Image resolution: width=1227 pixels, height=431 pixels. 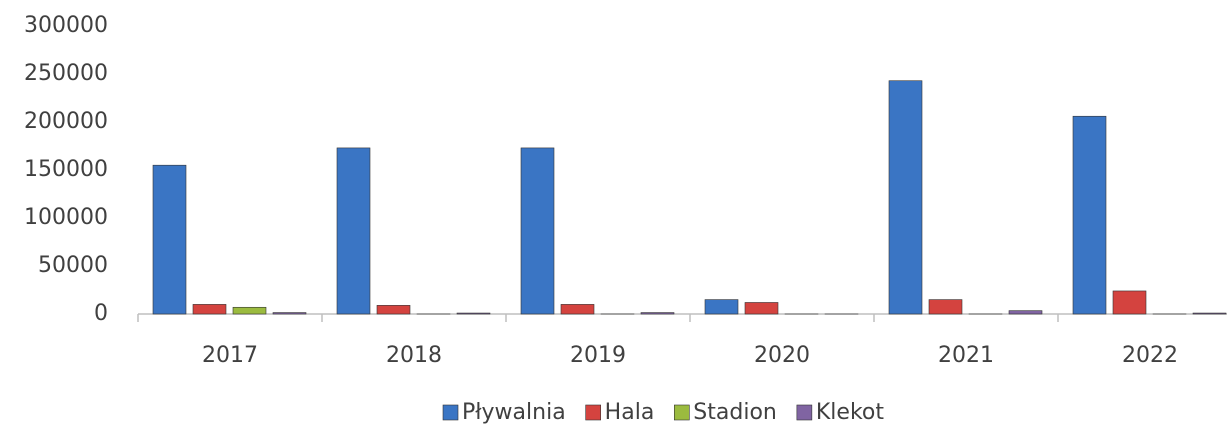 I want to click on y-tick-label: 0, so click(x=101, y=313).